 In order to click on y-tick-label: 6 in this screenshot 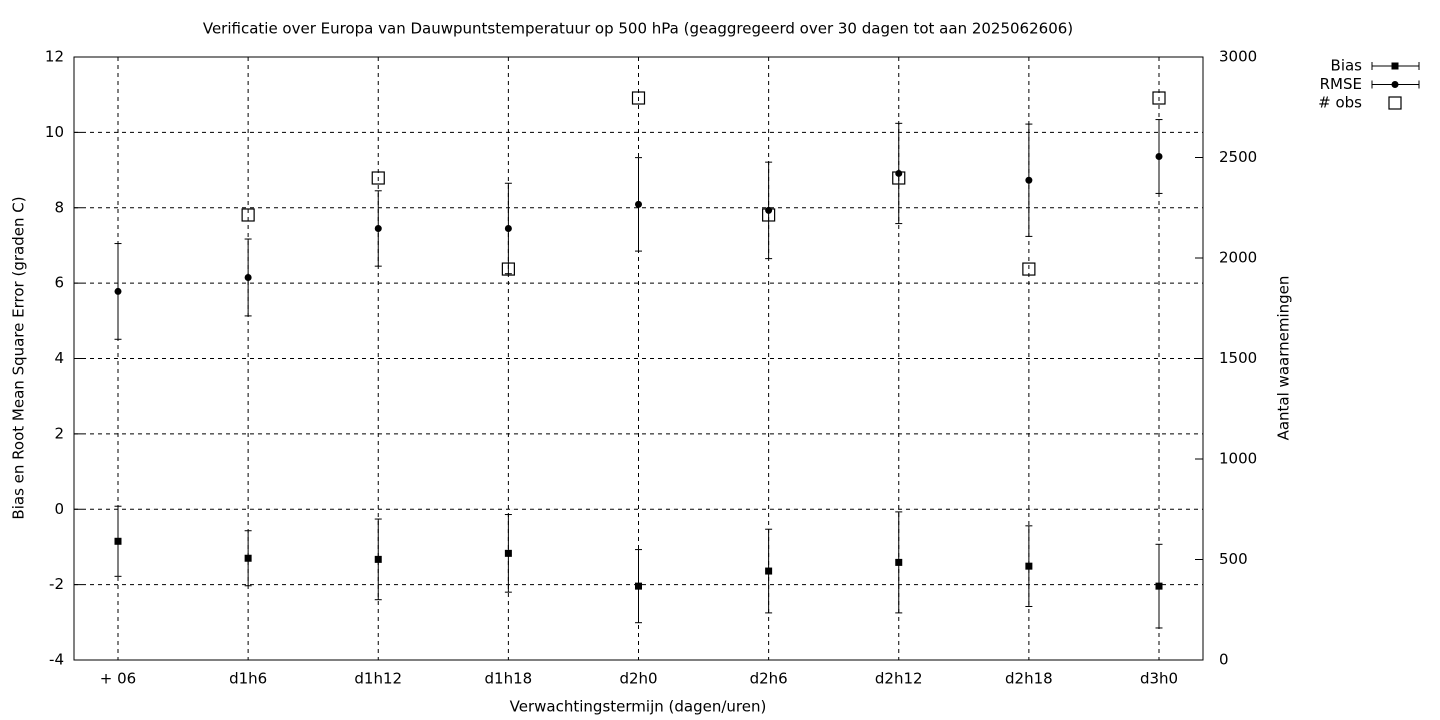, I will do `click(59, 283)`.